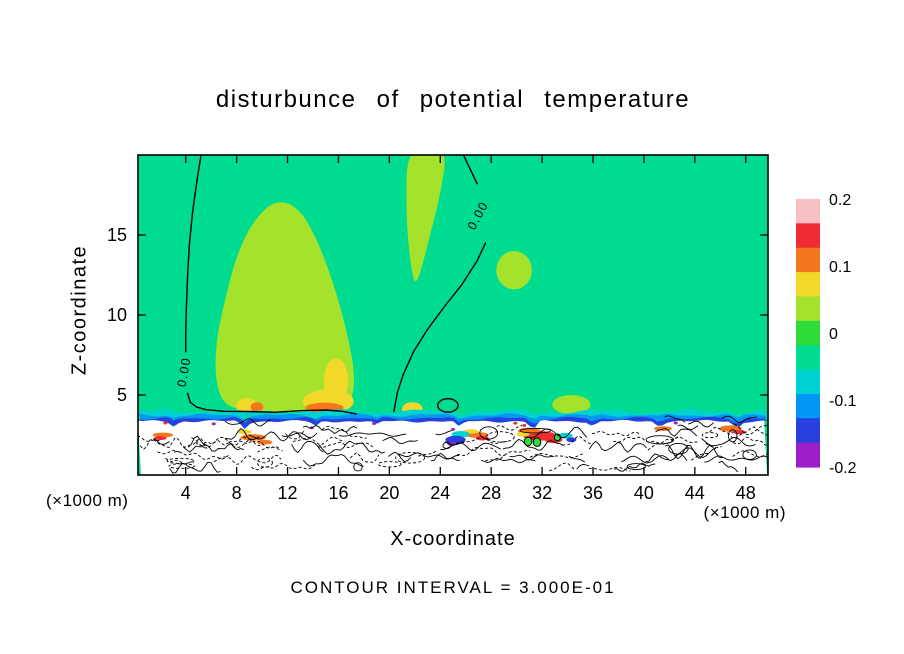  I want to click on colorbar-tick-label: 0, so click(833, 334).